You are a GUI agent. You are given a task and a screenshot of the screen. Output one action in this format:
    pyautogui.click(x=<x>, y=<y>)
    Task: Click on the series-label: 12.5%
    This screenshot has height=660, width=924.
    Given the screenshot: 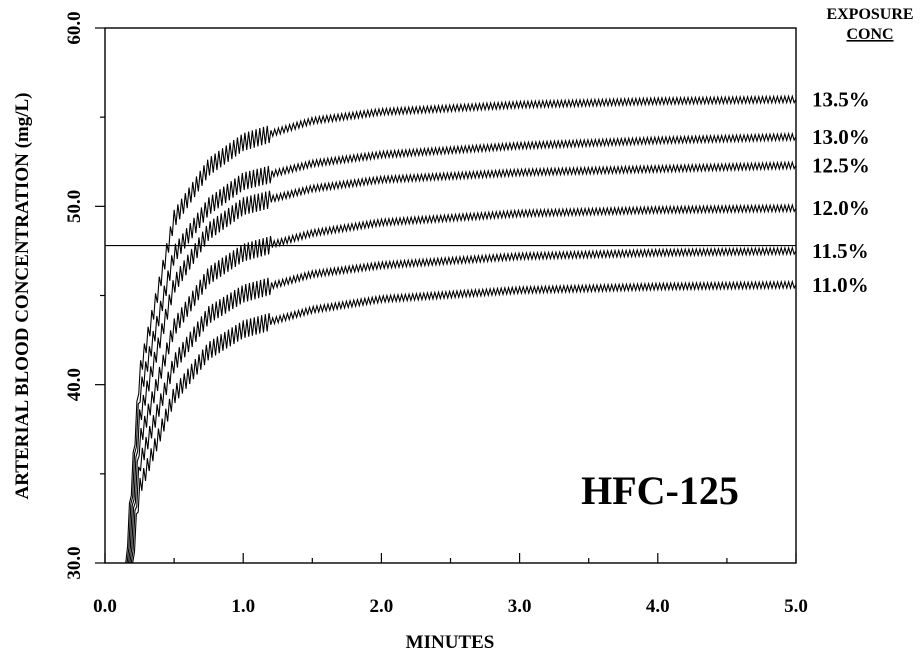 What is the action you would take?
    pyautogui.click(x=841, y=165)
    